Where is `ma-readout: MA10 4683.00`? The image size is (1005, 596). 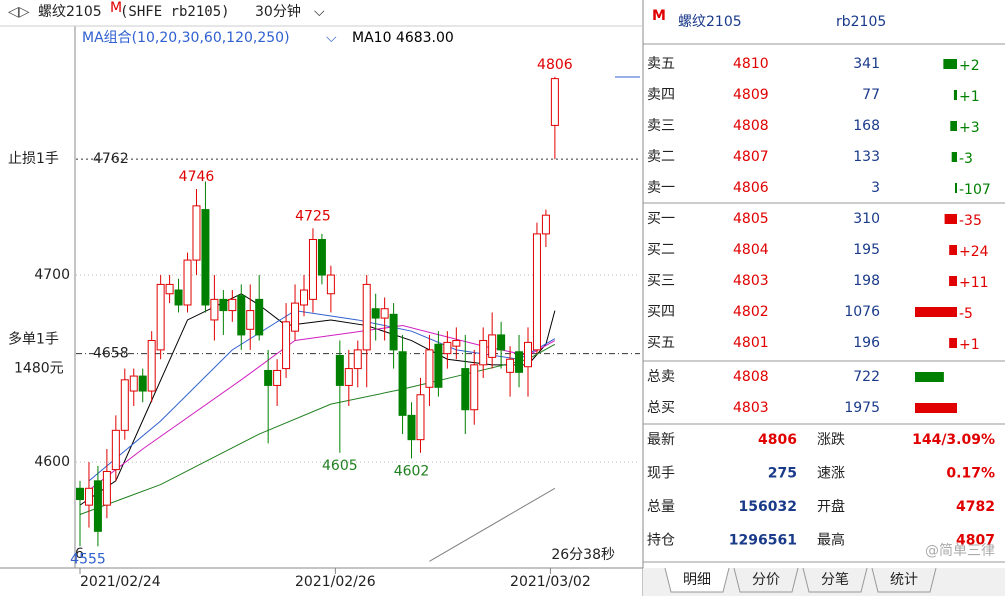
ma-readout: MA10 4683.00 is located at coordinates (403, 38).